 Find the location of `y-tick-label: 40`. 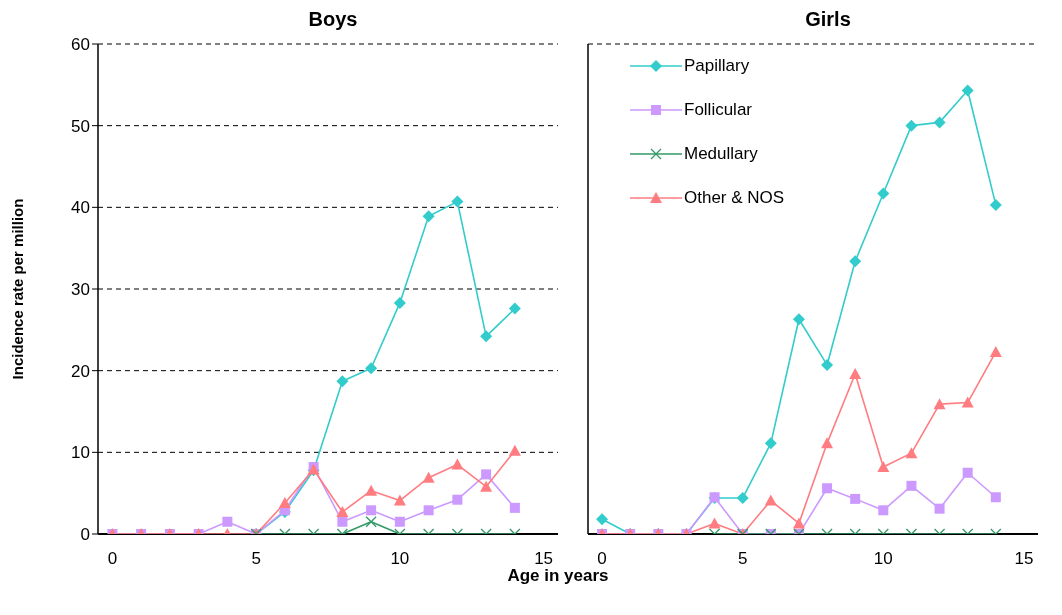

y-tick-label: 40 is located at coordinates (80, 208).